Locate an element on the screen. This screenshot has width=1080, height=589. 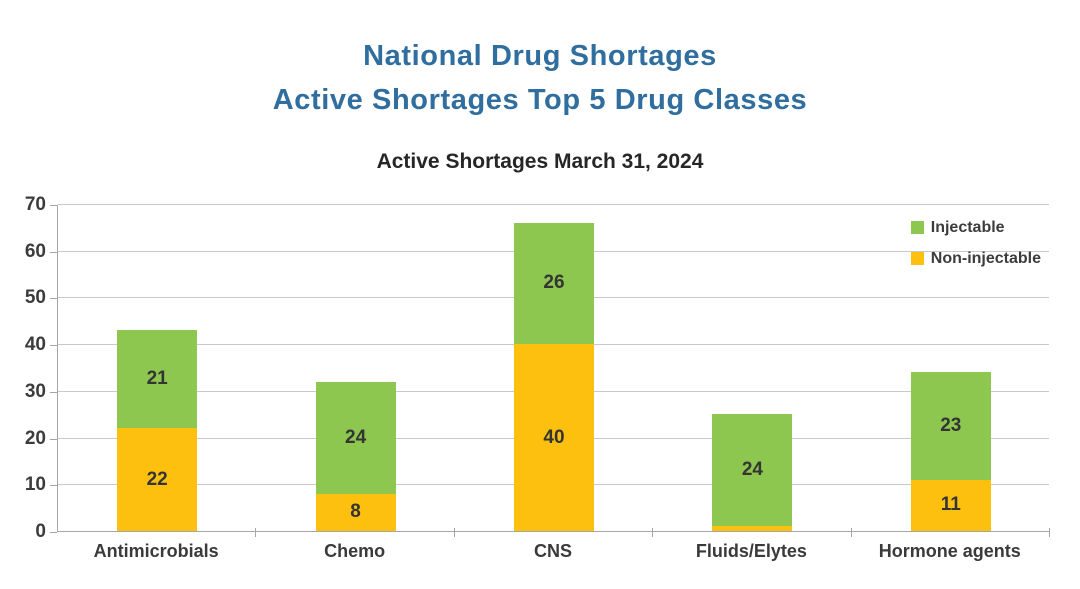
bar-antimicrobials: 22 21 is located at coordinates (157, 430).